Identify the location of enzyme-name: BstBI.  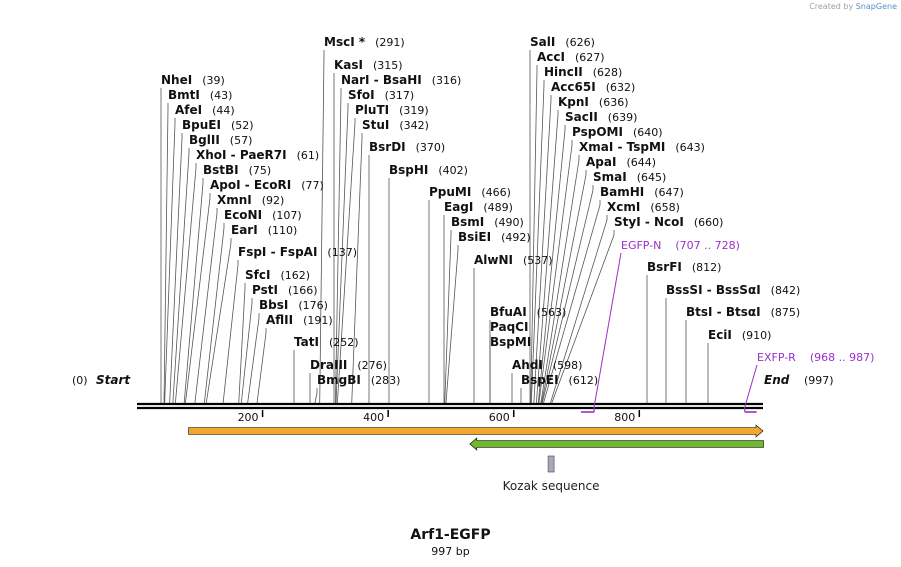
(221, 170).